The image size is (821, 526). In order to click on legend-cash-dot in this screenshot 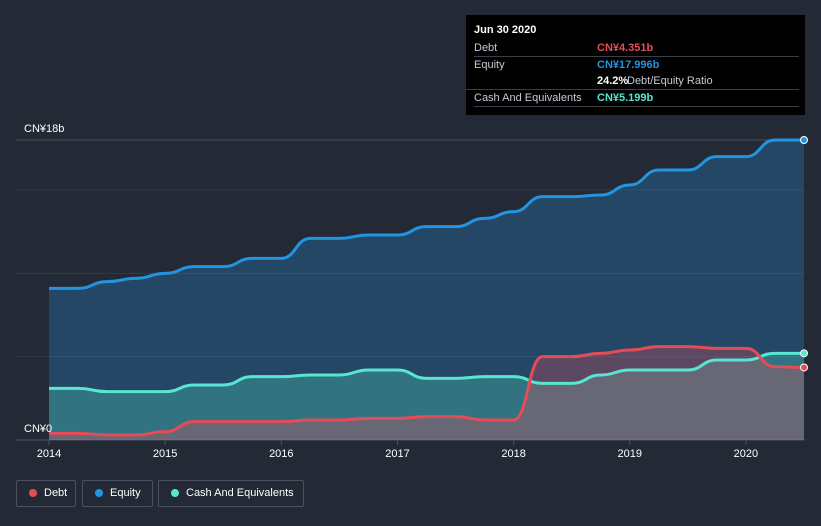, I will do `click(175, 493)`.